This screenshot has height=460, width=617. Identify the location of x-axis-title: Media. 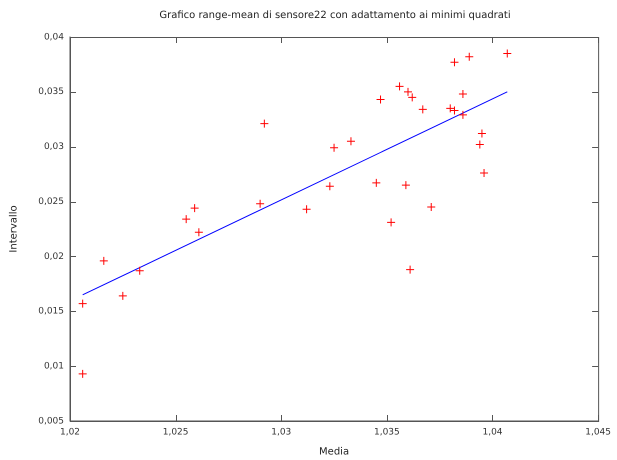
(334, 452).